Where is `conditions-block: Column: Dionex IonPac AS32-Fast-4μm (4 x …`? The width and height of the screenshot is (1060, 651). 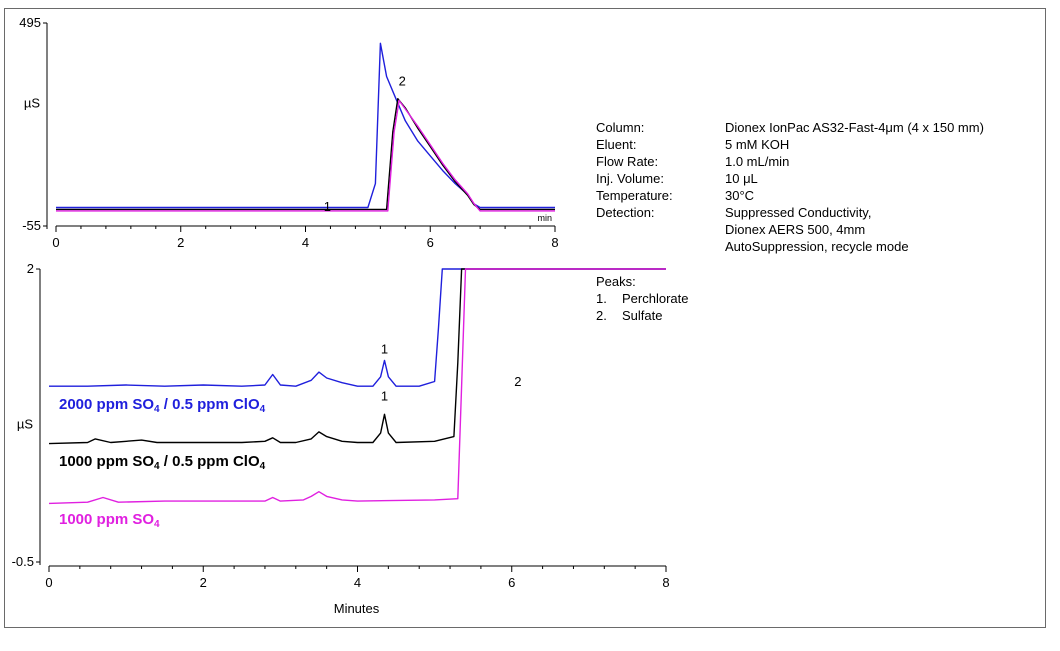
conditions-block: Column: Dionex IonPac AS32-Fast-4μm (4 x … is located at coordinates (790, 187).